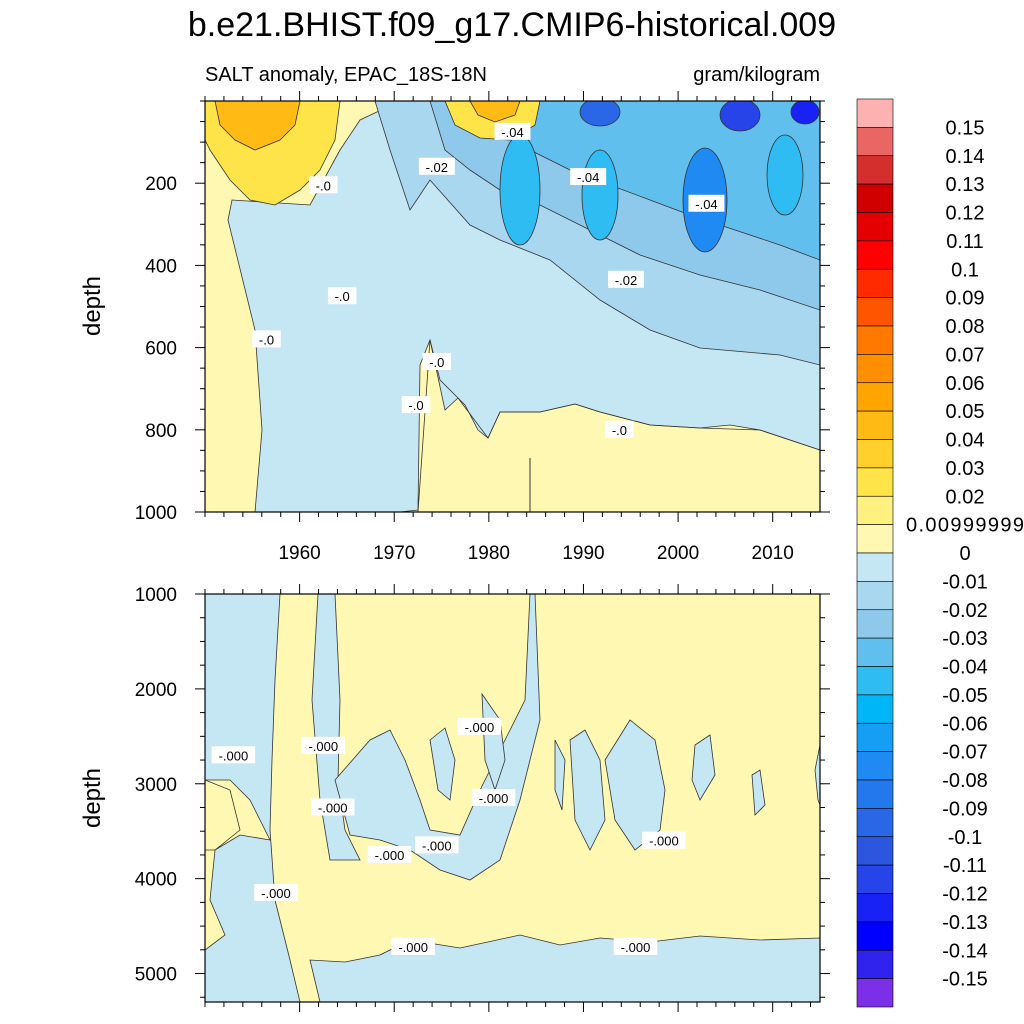 Image resolution: width=1024 pixels, height=1024 pixels. Describe the element at coordinates (161, 266) in the screenshot. I see `upper-y-tick-label: 400` at that location.